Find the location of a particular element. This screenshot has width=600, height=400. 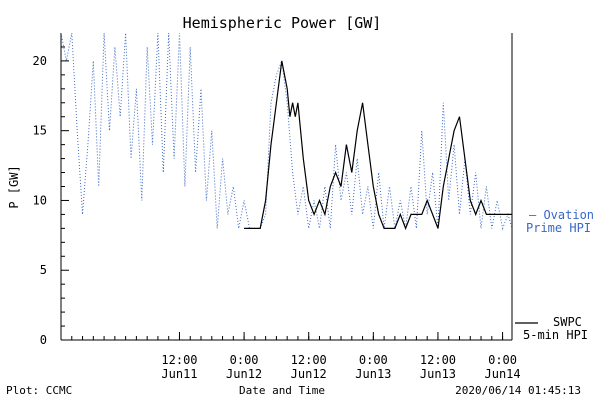

y-tick-label: 20 is located at coordinates (40, 61).